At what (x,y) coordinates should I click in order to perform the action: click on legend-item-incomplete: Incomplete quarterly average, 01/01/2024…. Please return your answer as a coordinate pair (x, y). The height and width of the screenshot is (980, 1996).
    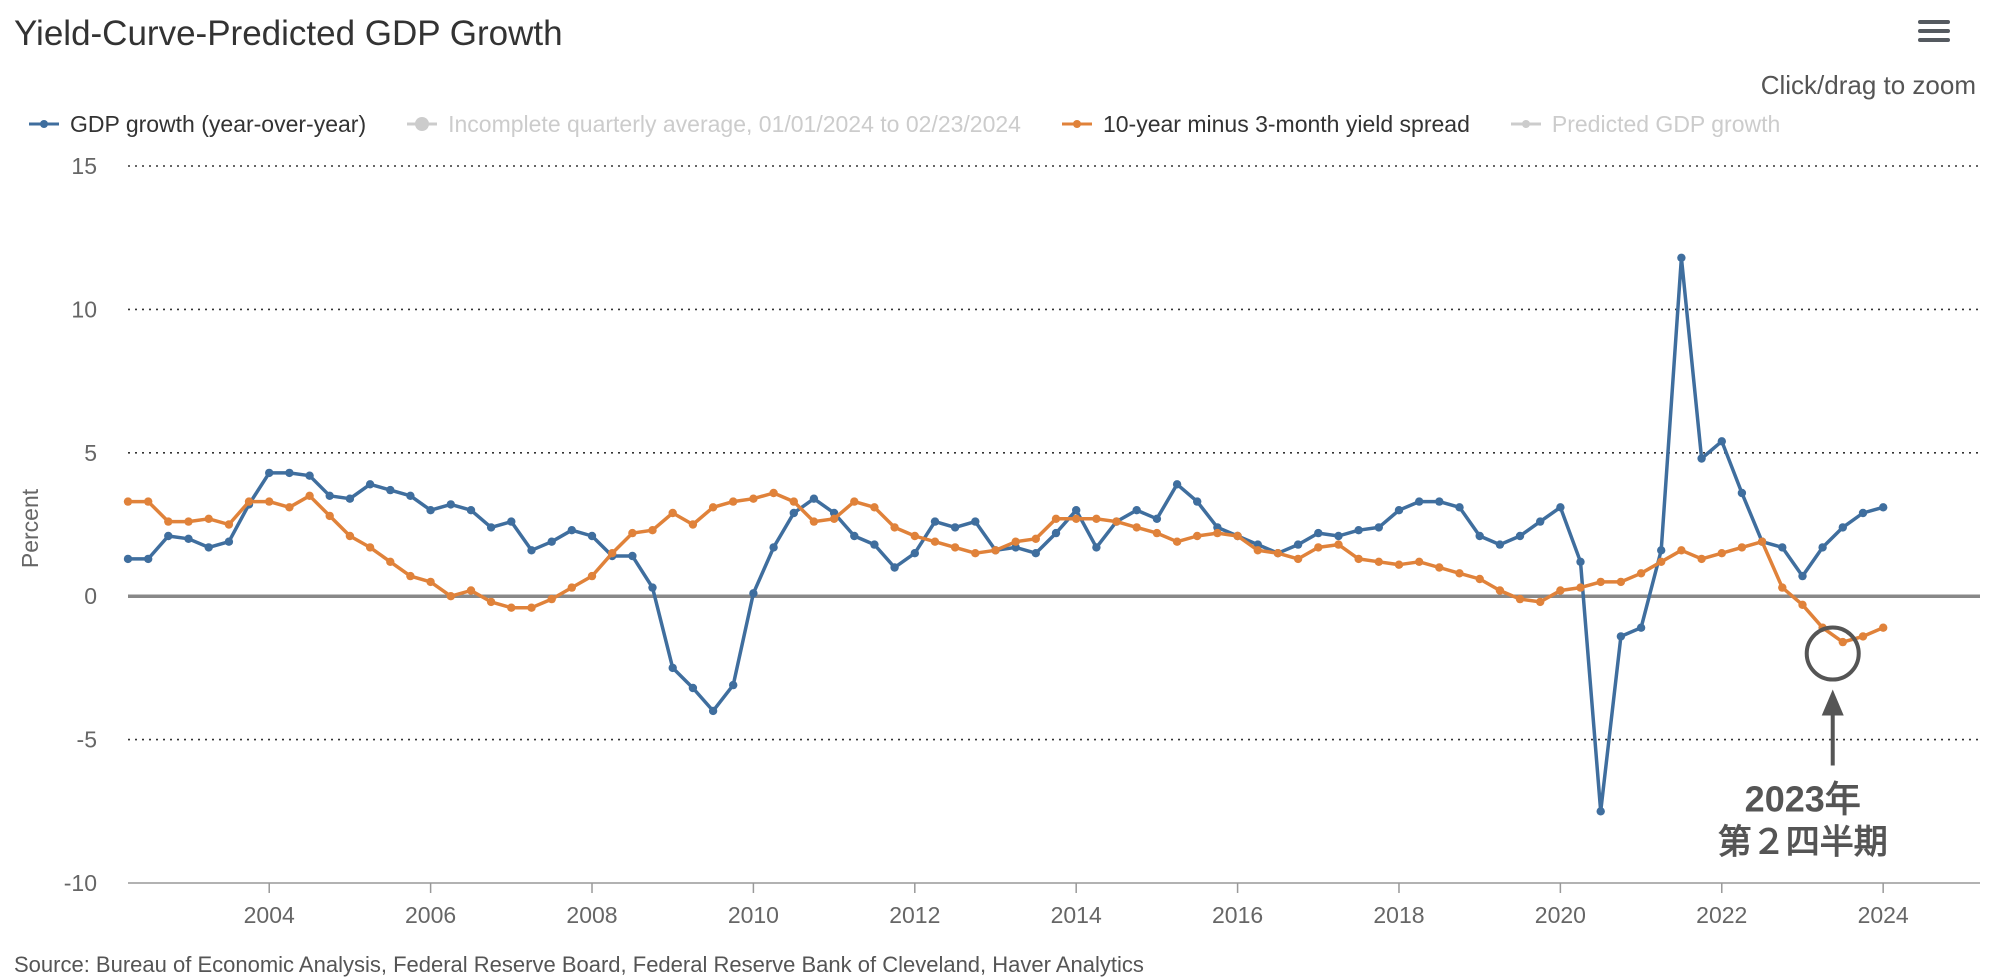
    Looking at the image, I should click on (713, 124).